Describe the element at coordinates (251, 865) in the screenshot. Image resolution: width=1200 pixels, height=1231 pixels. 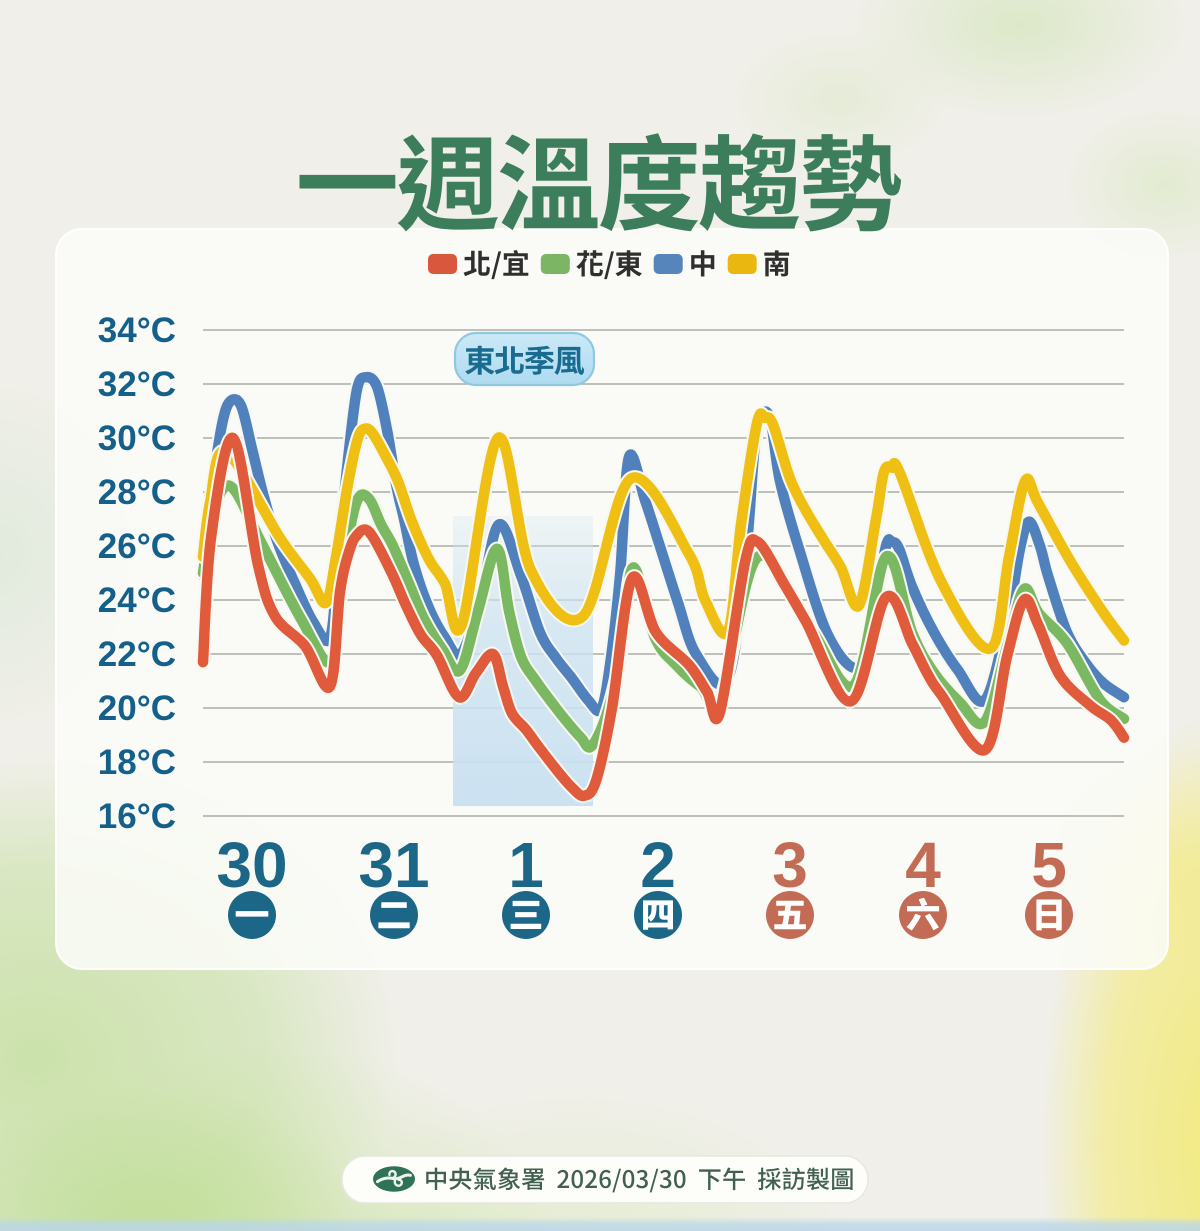
I see `svg-text: 30` at that location.